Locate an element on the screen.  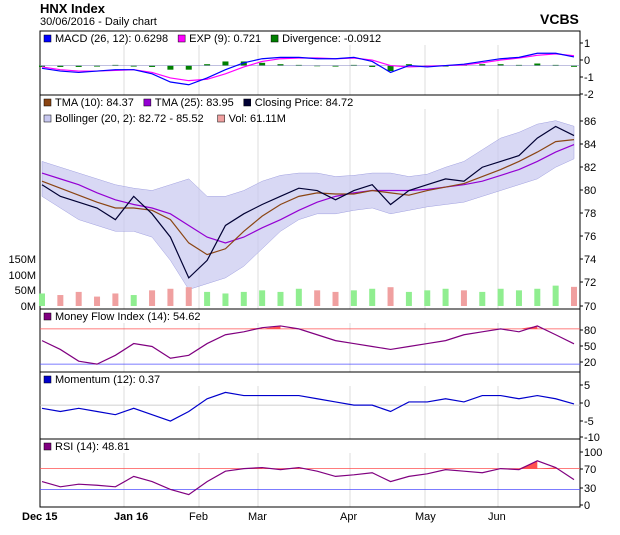
volume-tick-label: 100M is located at coordinates (22, 276).